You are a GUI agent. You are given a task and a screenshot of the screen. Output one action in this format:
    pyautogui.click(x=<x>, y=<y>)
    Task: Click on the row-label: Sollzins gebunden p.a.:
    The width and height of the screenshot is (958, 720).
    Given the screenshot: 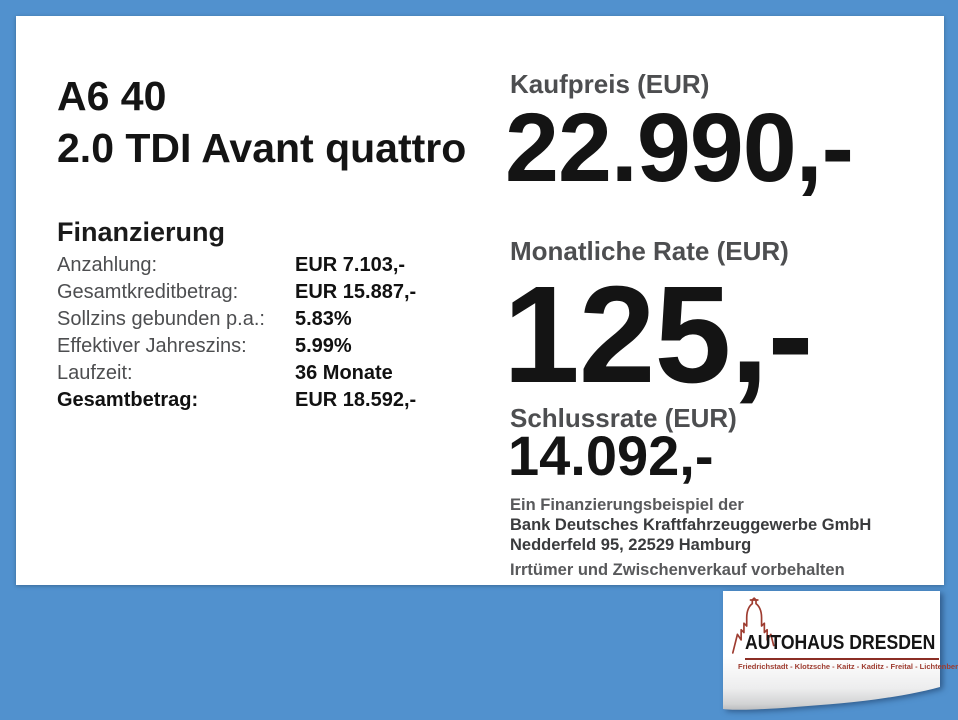 What is the action you would take?
    pyautogui.click(x=161, y=319)
    